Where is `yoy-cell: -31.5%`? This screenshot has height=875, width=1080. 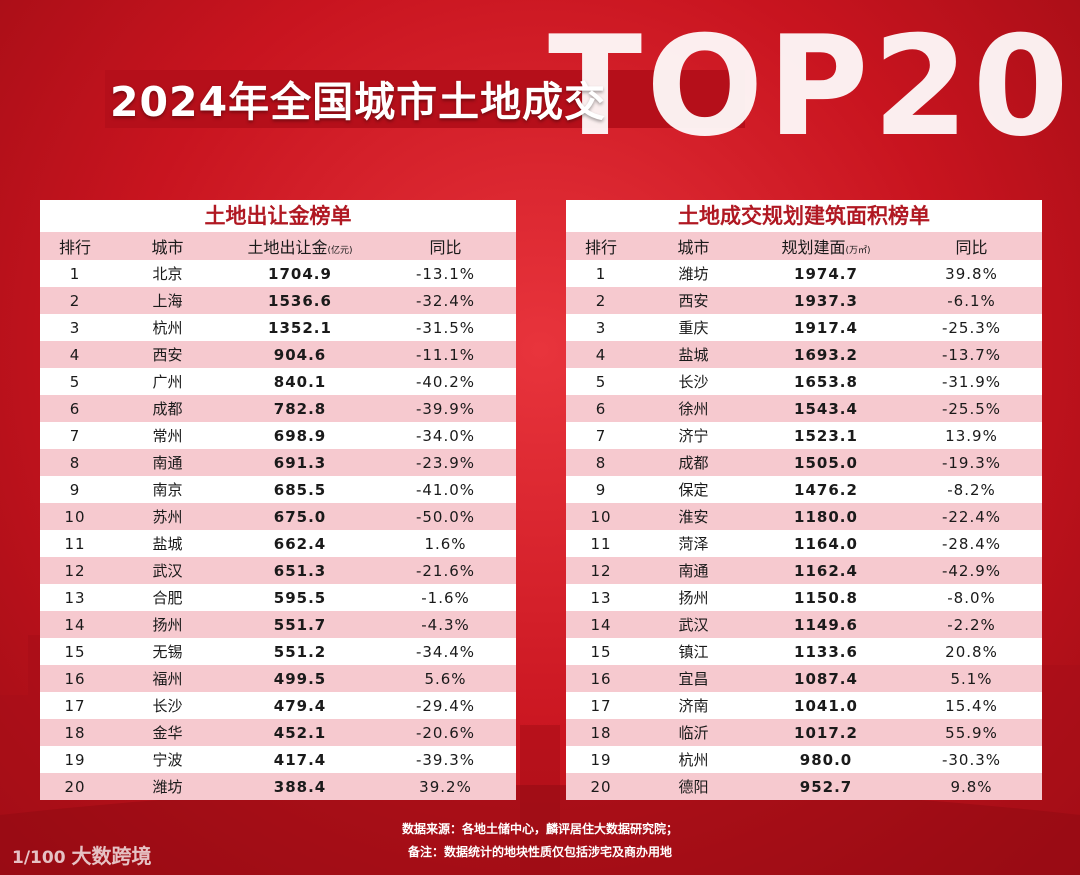
yoy-cell: -31.5% is located at coordinates (445, 327).